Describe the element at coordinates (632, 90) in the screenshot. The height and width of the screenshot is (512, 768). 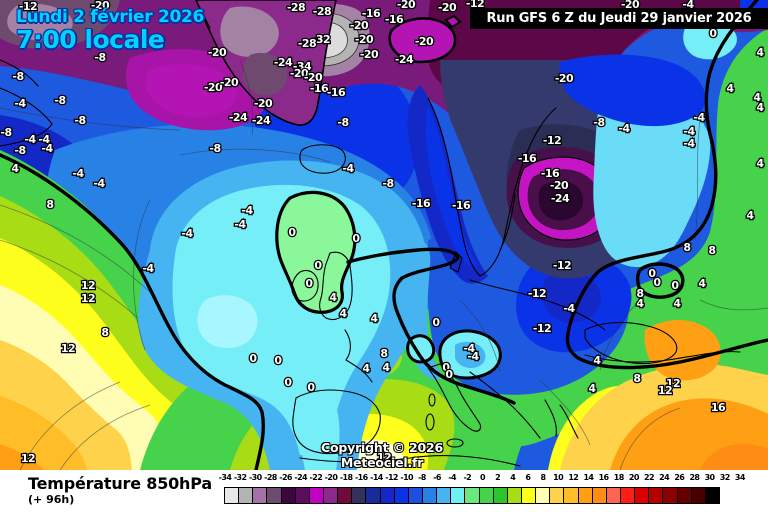
I see `region-barents-blue` at that location.